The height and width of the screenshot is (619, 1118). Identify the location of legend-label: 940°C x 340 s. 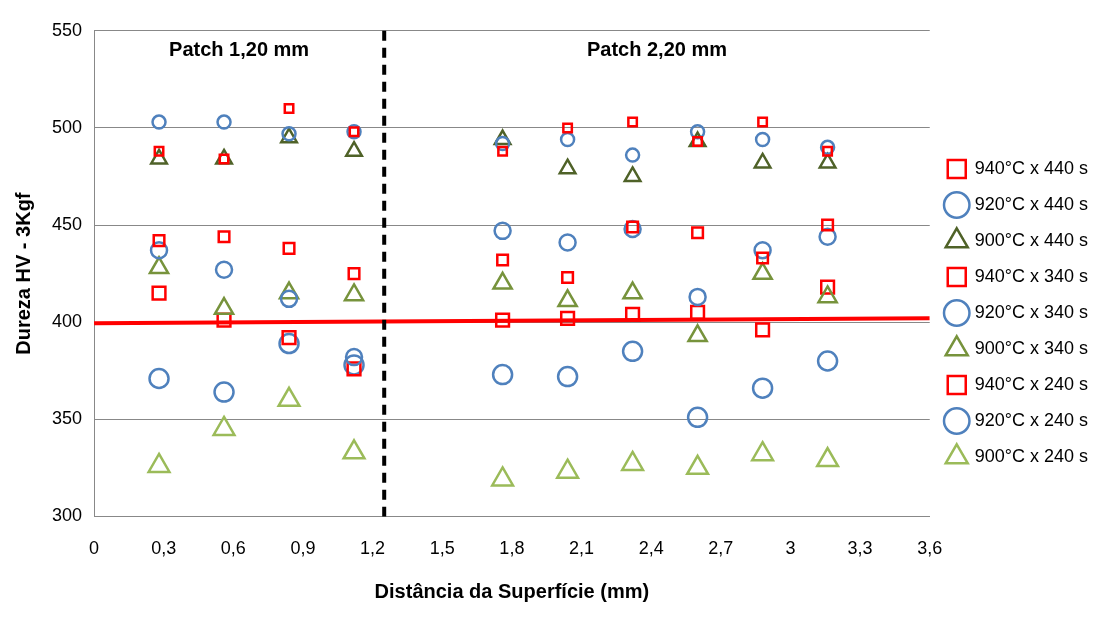
(1031, 275).